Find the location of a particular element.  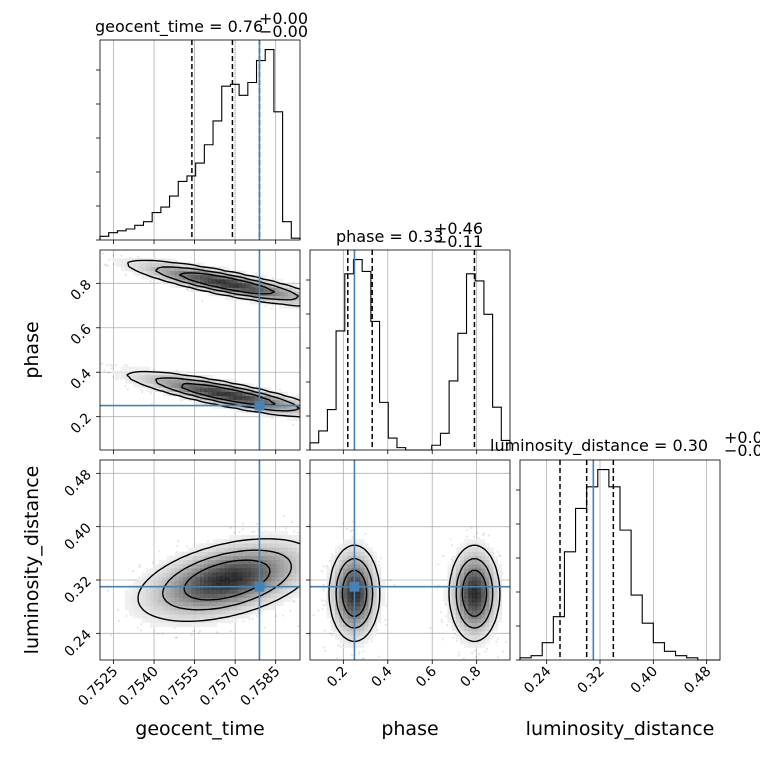

density-content is located at coordinates (226, 577).